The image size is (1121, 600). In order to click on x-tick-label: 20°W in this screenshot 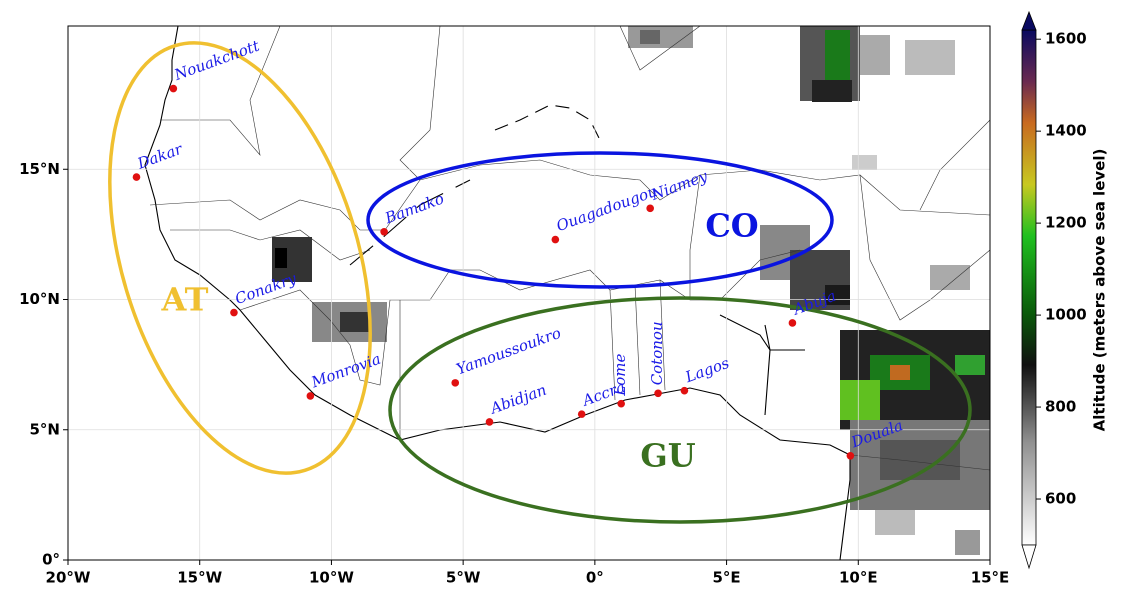, I will do `click(68, 578)`.